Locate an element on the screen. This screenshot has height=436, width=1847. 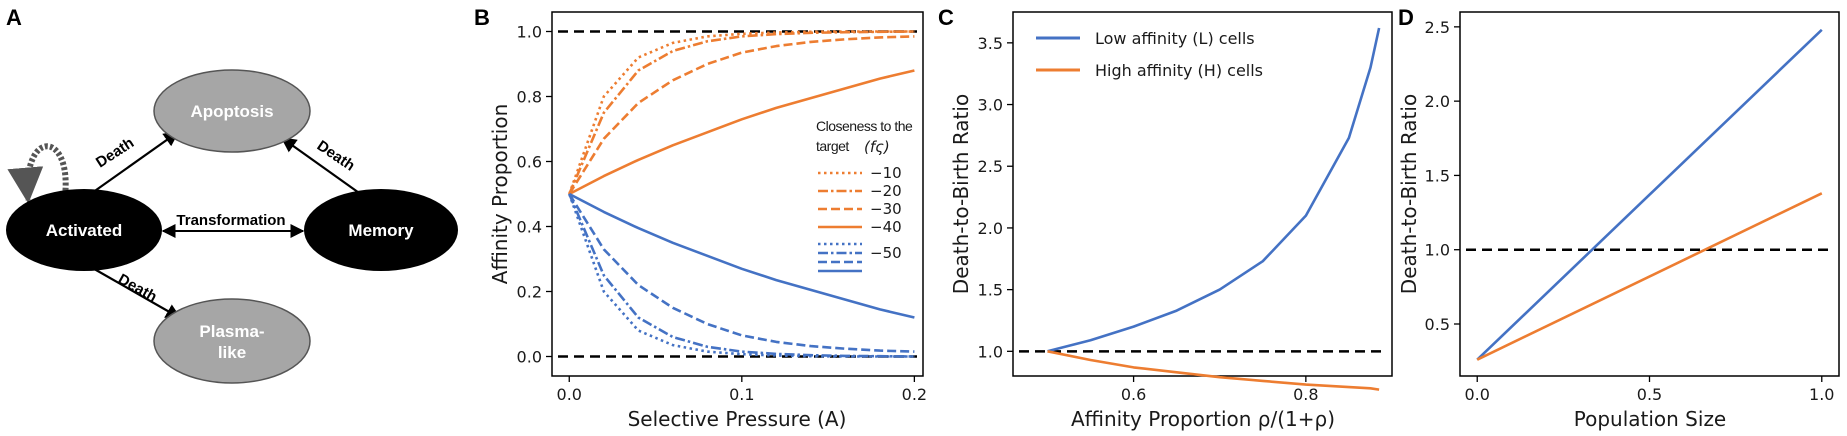
ylabel-d: Death-to-Birth Ratio is located at coordinates (1409, 194).